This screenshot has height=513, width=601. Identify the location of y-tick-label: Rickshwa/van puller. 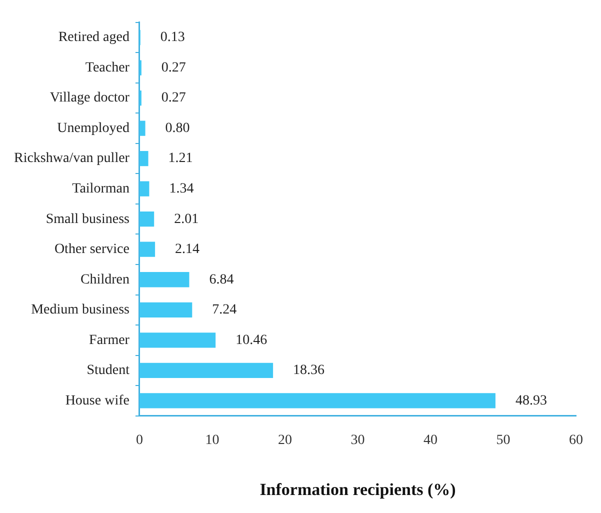
(72, 158).